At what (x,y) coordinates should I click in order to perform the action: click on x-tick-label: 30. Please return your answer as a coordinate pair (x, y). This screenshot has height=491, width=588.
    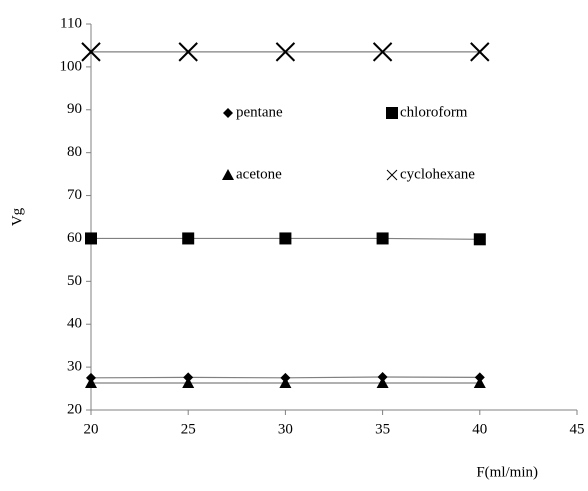
    Looking at the image, I should click on (285, 429).